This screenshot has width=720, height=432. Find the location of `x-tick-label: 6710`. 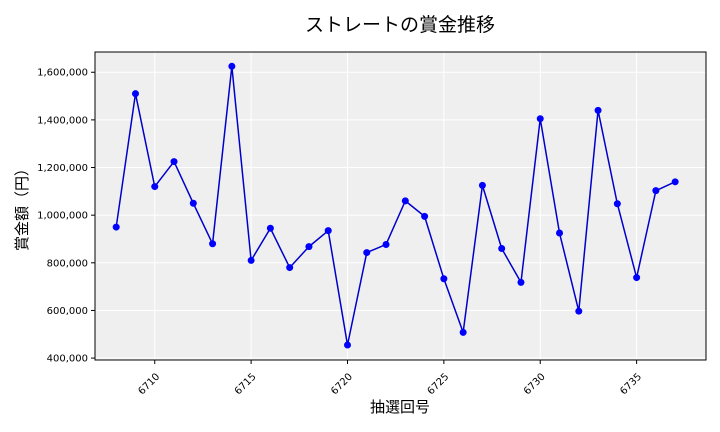

x-tick-label: 6710 is located at coordinates (150, 384).